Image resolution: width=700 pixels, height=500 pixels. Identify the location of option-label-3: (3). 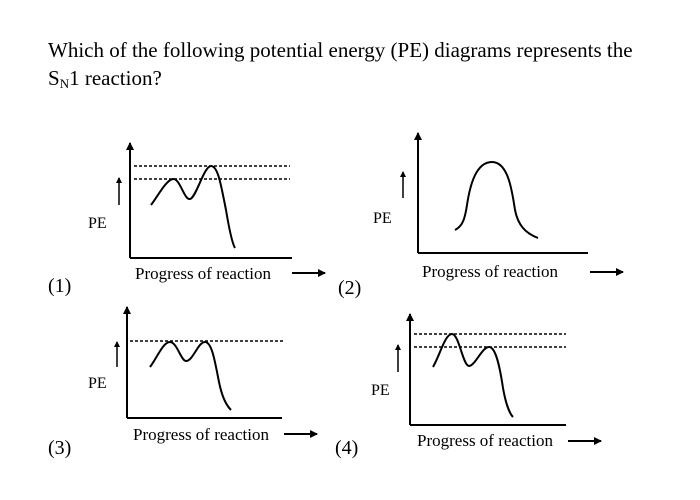
(60, 448).